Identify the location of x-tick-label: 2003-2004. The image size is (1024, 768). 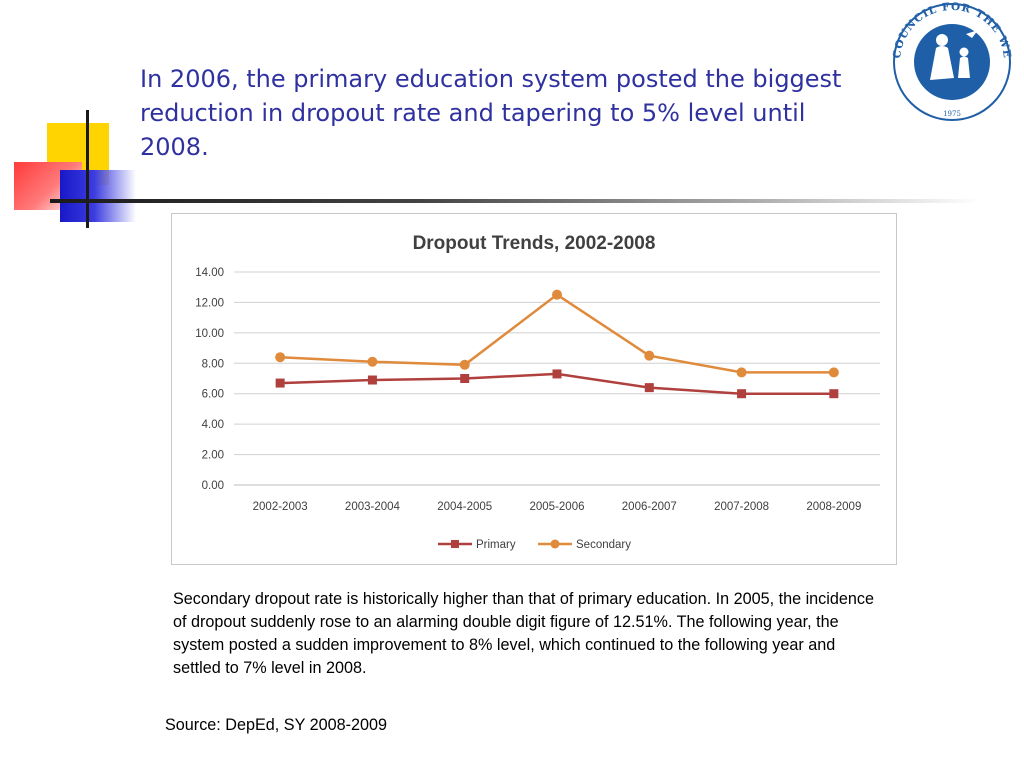
(373, 507).